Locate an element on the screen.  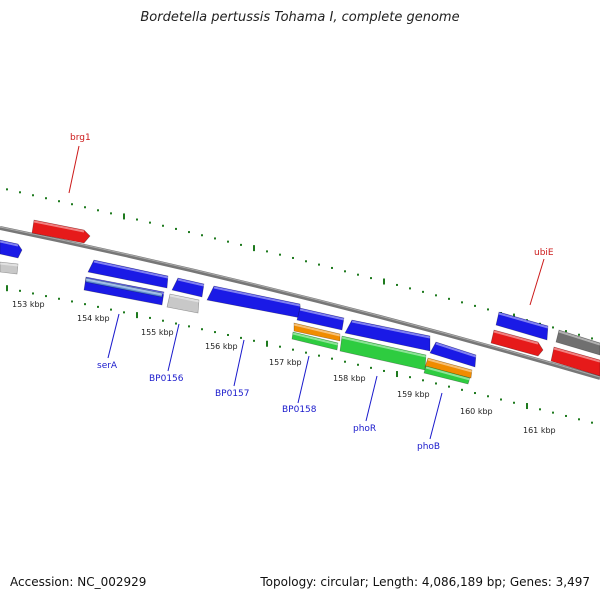
bp0158-rna is located at coordinates (315, 341).